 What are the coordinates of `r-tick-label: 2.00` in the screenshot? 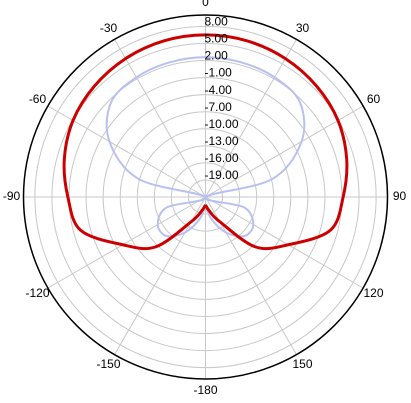 It's located at (217, 56).